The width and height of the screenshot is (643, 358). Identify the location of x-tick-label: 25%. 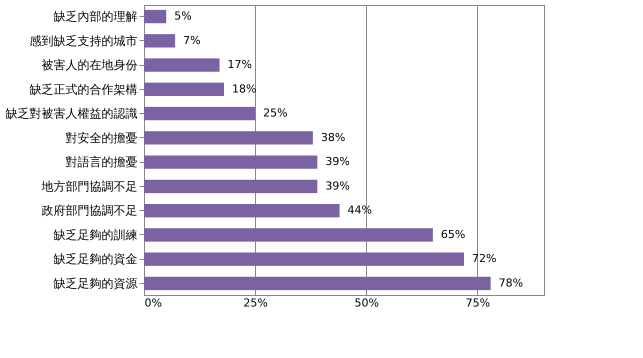
(255, 303).